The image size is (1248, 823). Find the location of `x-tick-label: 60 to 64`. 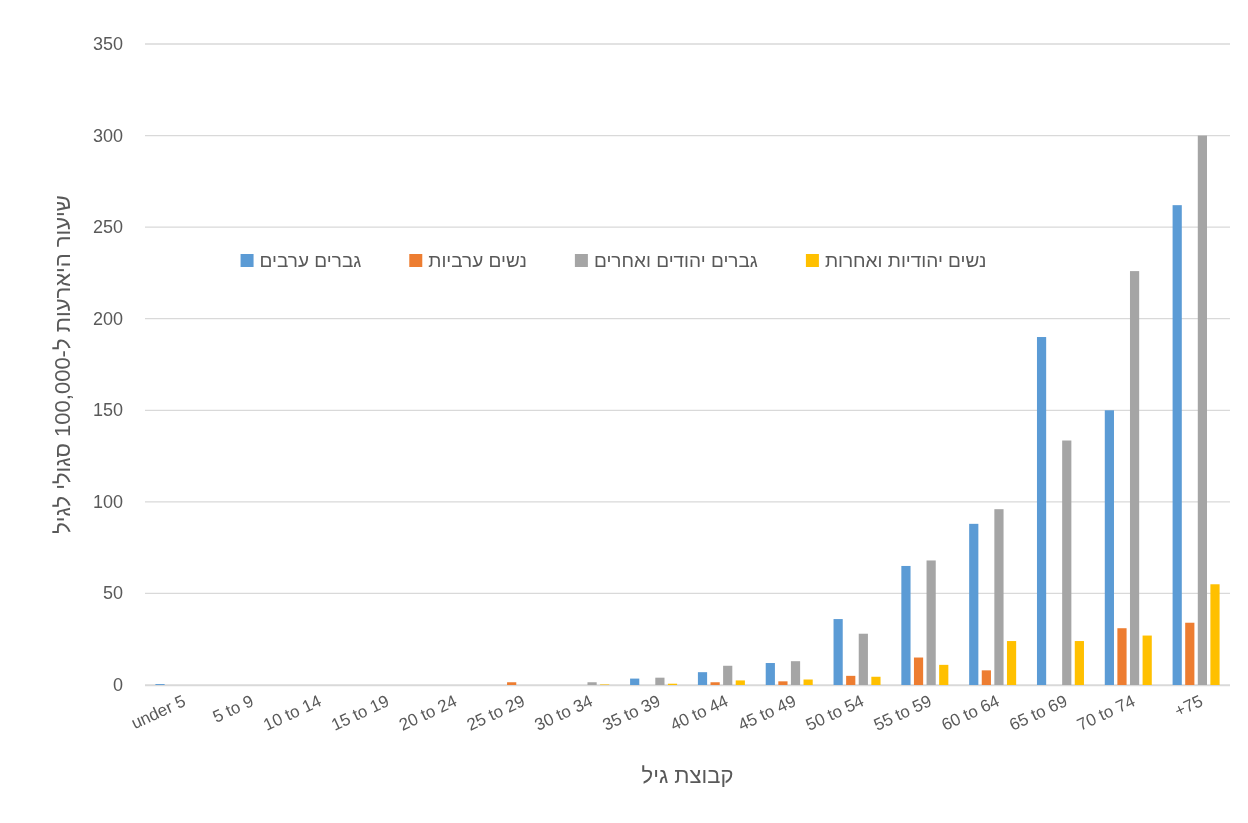

x-tick-label: 60 to 64 is located at coordinates (970, 713).